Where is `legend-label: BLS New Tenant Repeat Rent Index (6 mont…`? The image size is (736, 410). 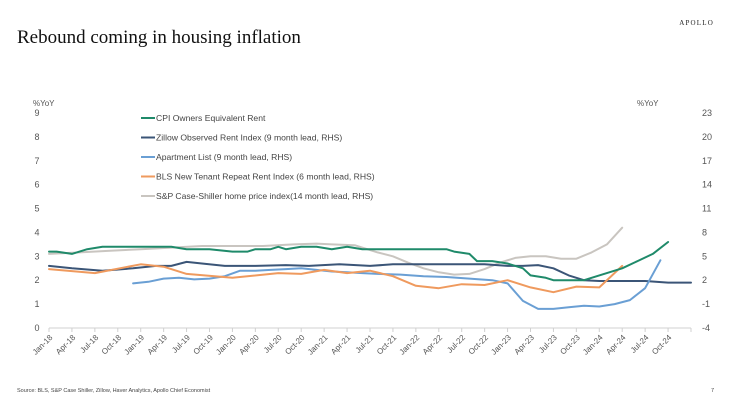 legend-label: BLS New Tenant Repeat Rent Index (6 mont… is located at coordinates (265, 177).